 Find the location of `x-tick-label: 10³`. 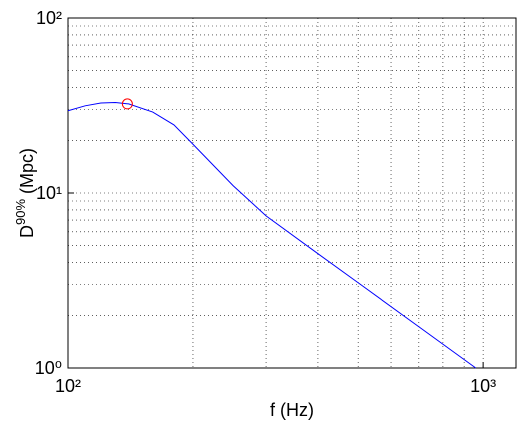

x-tick-label: 10³ is located at coordinates (483, 386).